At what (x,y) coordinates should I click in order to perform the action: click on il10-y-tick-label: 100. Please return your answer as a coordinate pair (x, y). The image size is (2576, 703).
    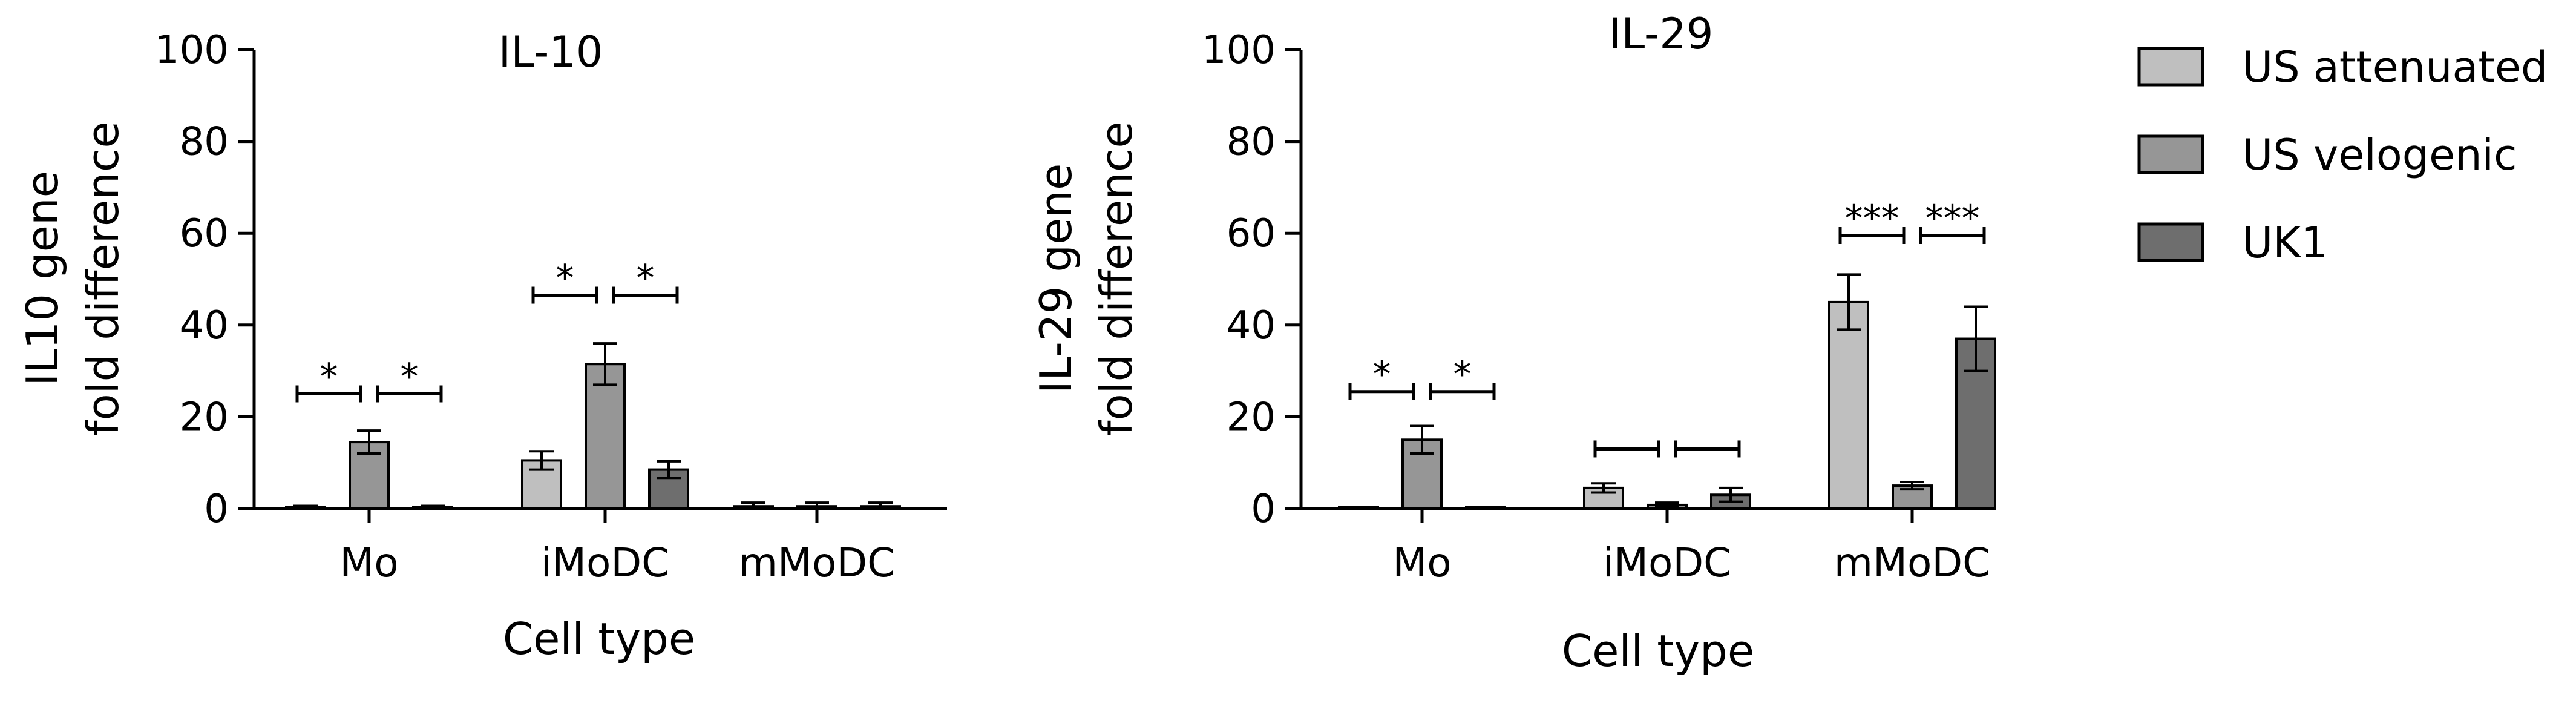
    Looking at the image, I should click on (192, 50).